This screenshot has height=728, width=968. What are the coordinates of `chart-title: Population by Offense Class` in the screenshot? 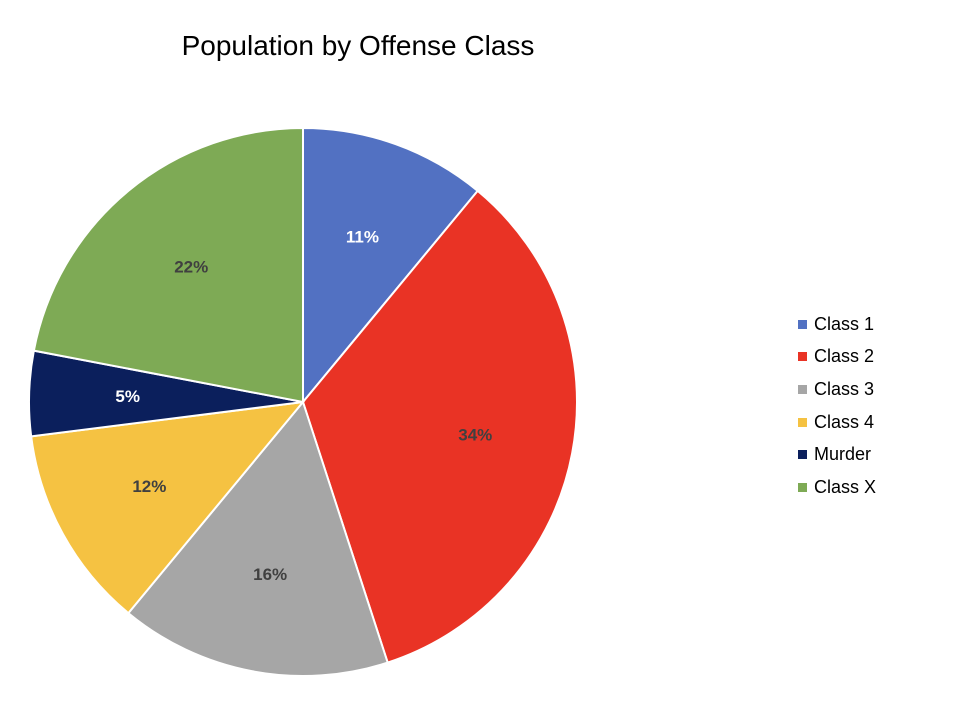 It's located at (358, 45).